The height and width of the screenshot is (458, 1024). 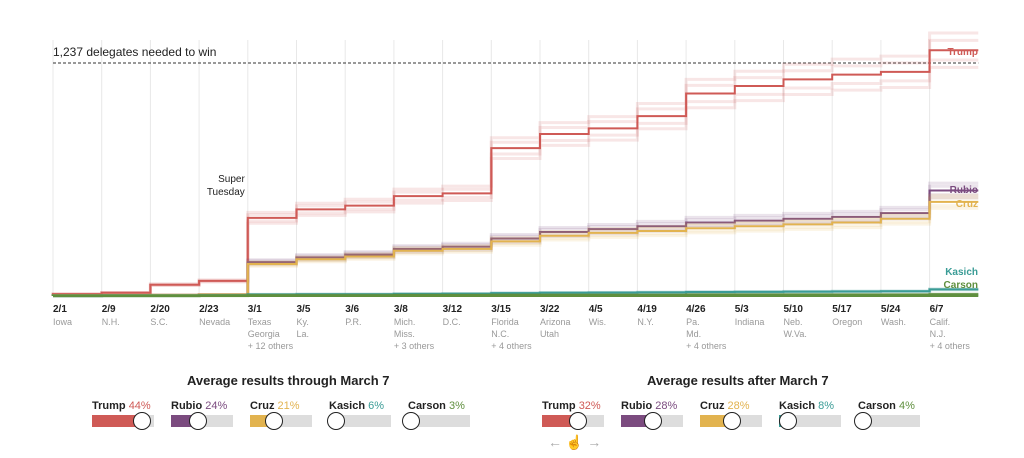 What do you see at coordinates (303, 322) in the screenshot?
I see `state-label: Ky.` at bounding box center [303, 322].